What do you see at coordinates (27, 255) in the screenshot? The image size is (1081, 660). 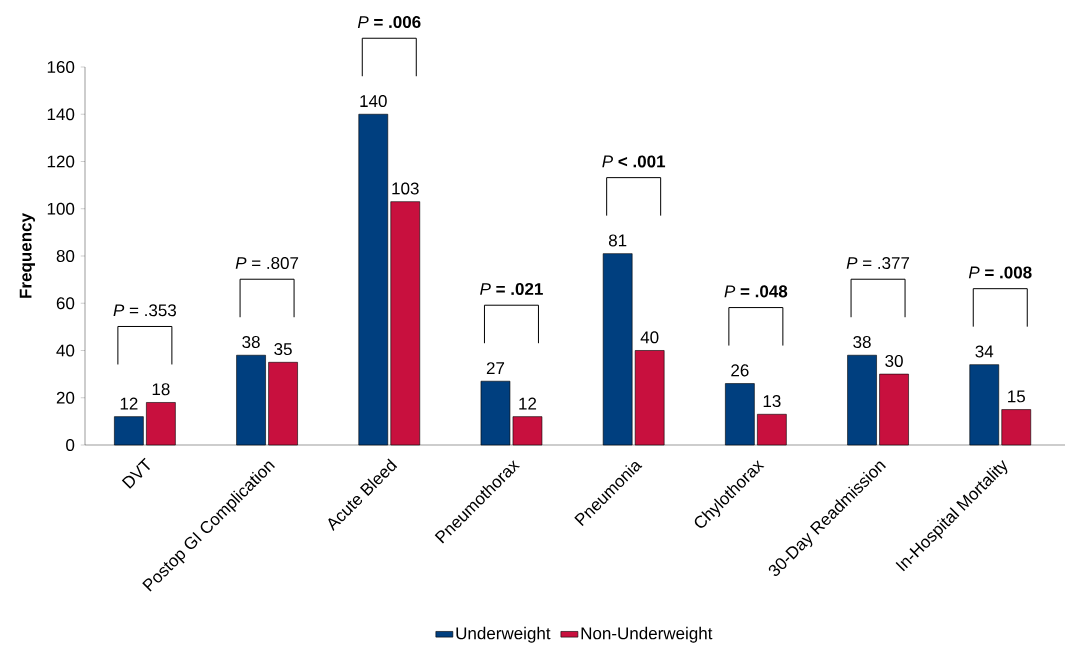 I see `y-axis-title: Frequency` at bounding box center [27, 255].